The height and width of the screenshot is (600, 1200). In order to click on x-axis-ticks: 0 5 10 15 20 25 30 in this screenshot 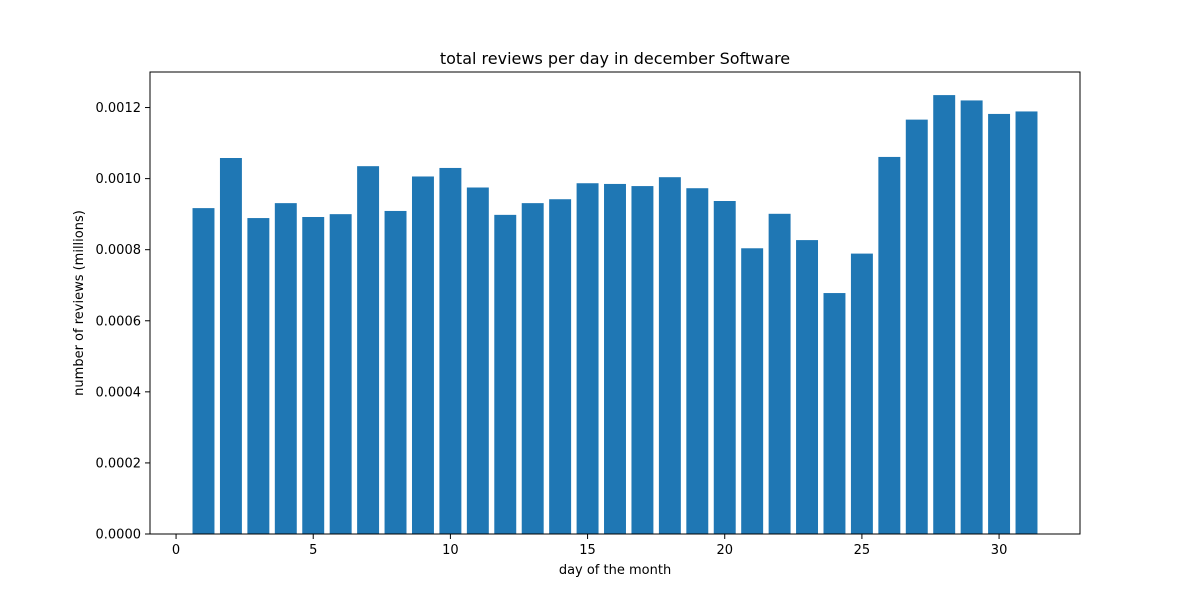, I will do `click(589, 546)`.